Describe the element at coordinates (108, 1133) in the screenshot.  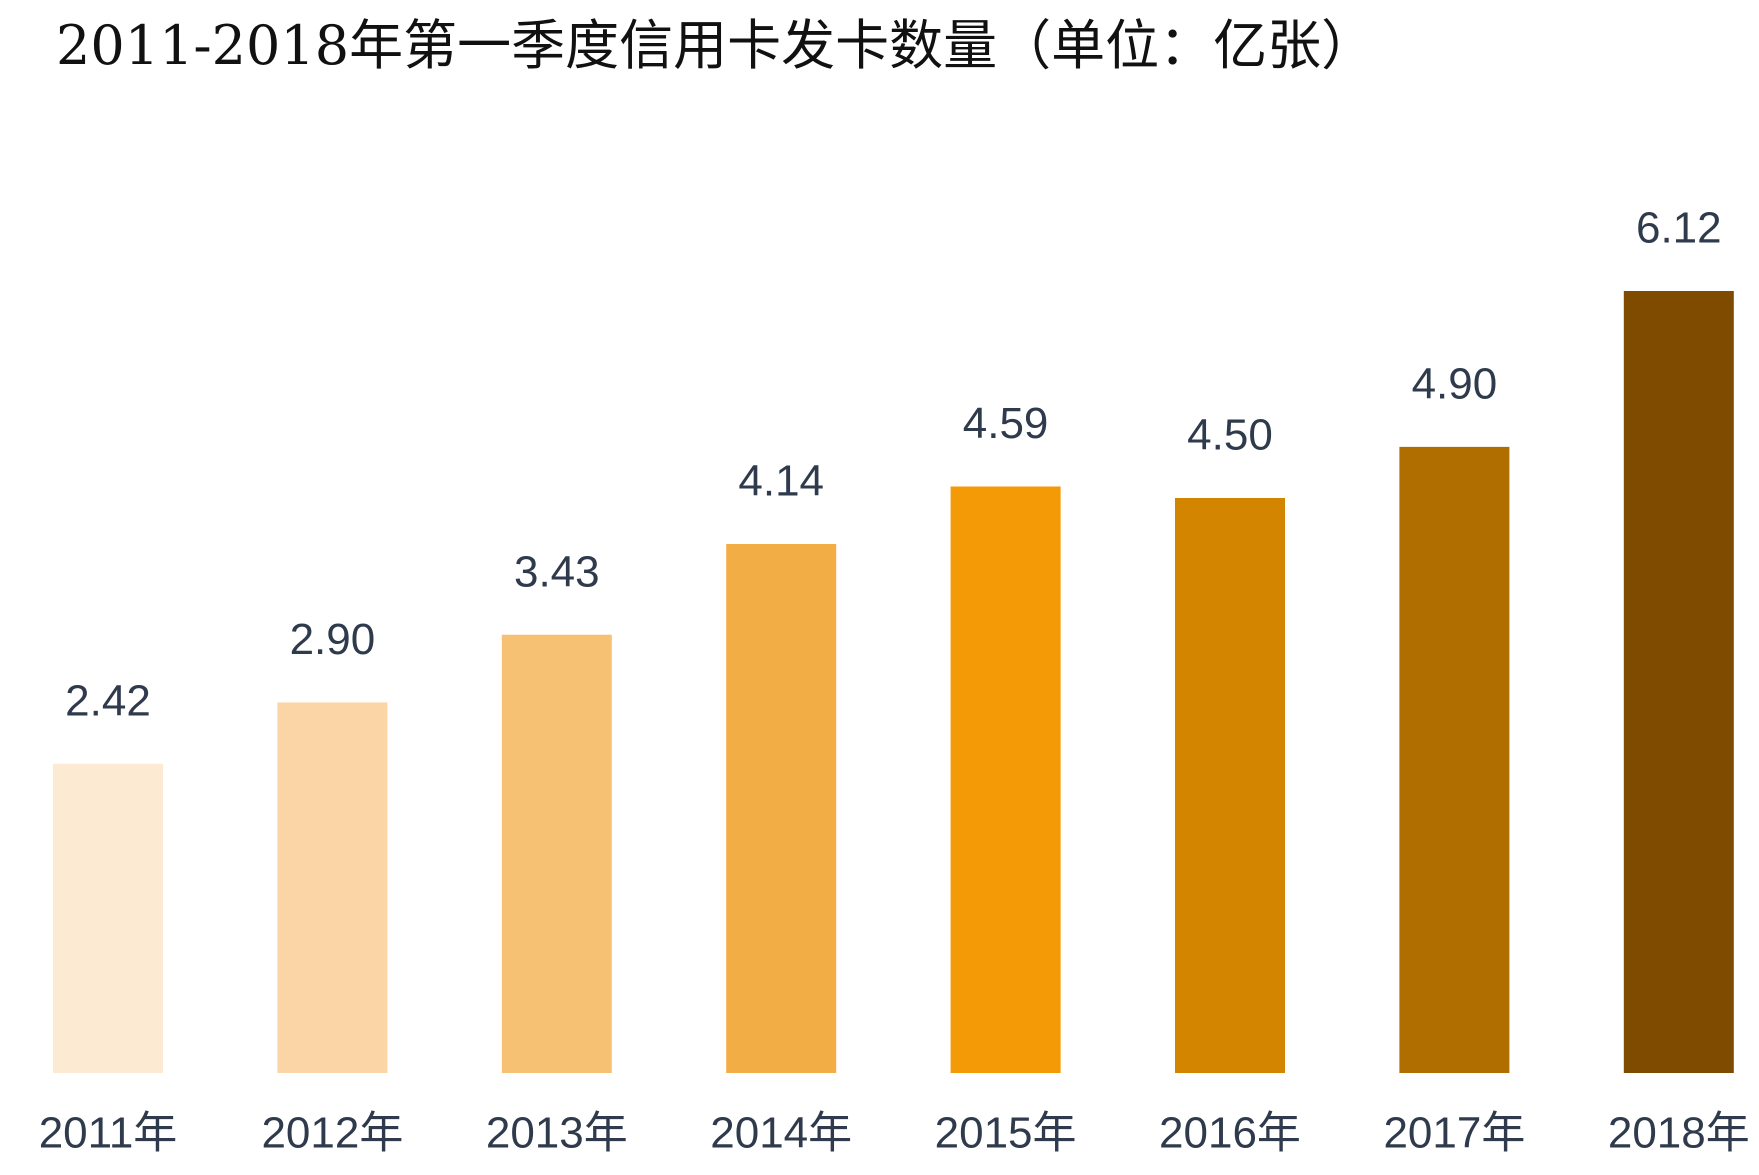
I see `x-tick-label: 2011年` at that location.